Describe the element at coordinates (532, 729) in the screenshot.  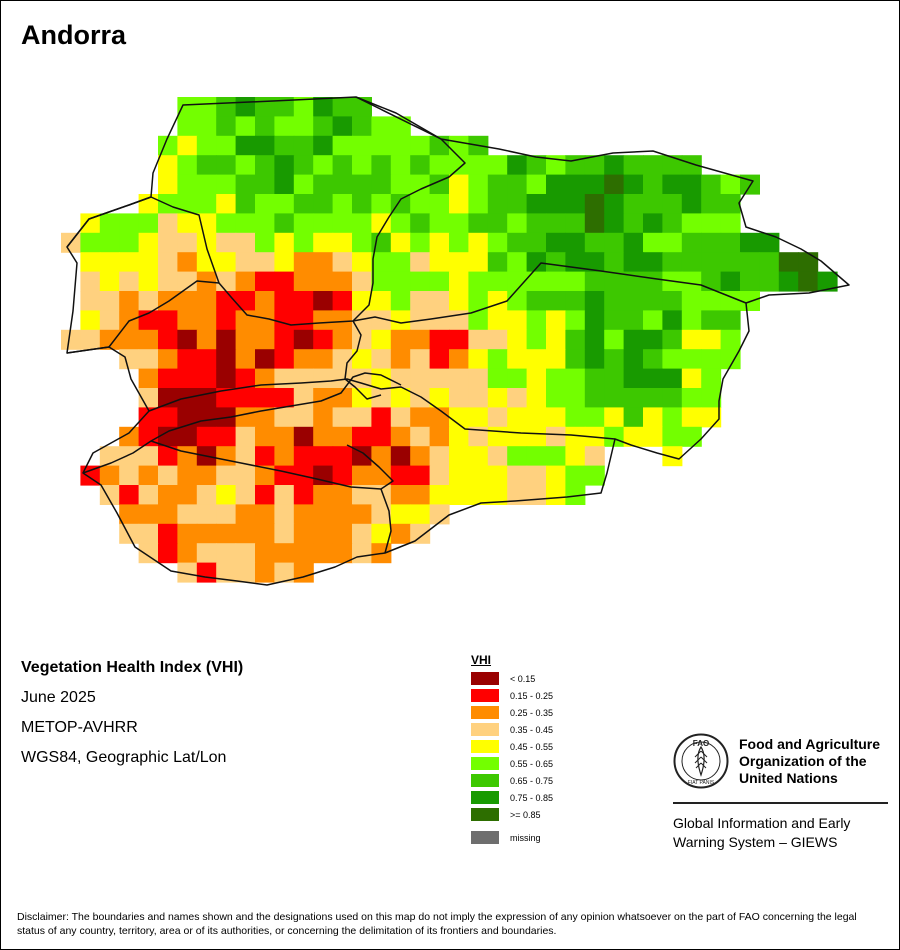
I see `legend-label: 0.35 - 0.45` at that location.